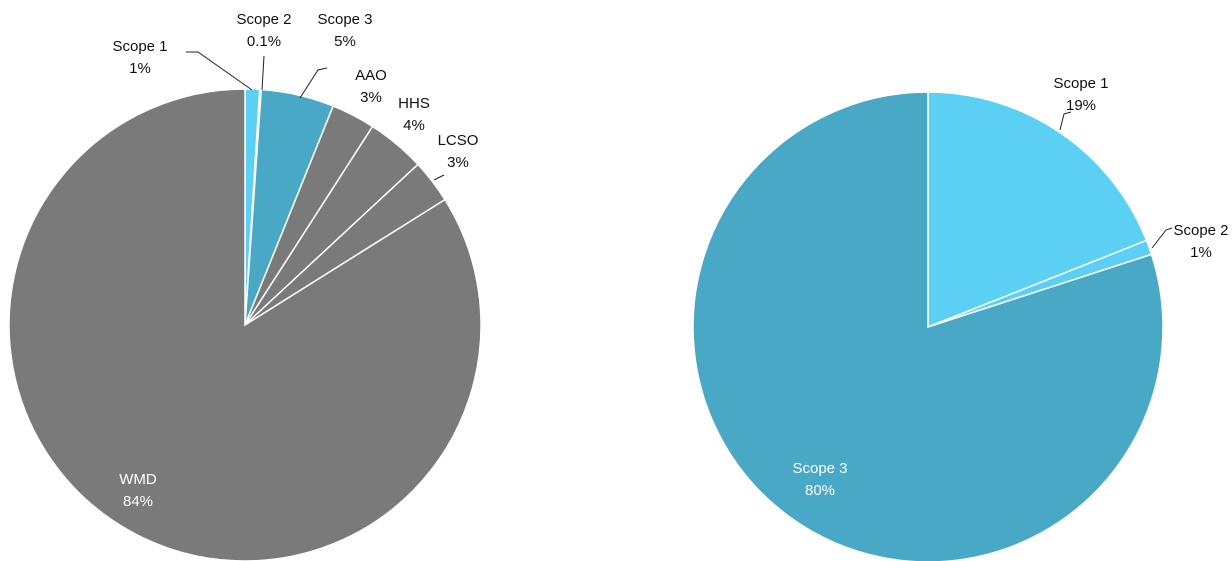 The image size is (1232, 561). Describe the element at coordinates (439, 177) in the screenshot. I see `left-leader-line-lcso` at that location.